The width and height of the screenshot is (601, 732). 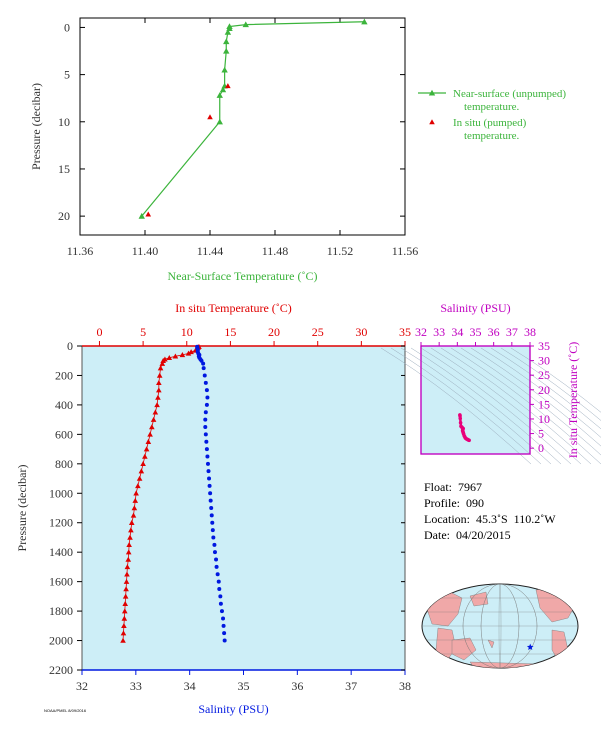 What do you see at coordinates (64, 434) in the screenshot?
I see `y-tick-label: 600` at bounding box center [64, 434].